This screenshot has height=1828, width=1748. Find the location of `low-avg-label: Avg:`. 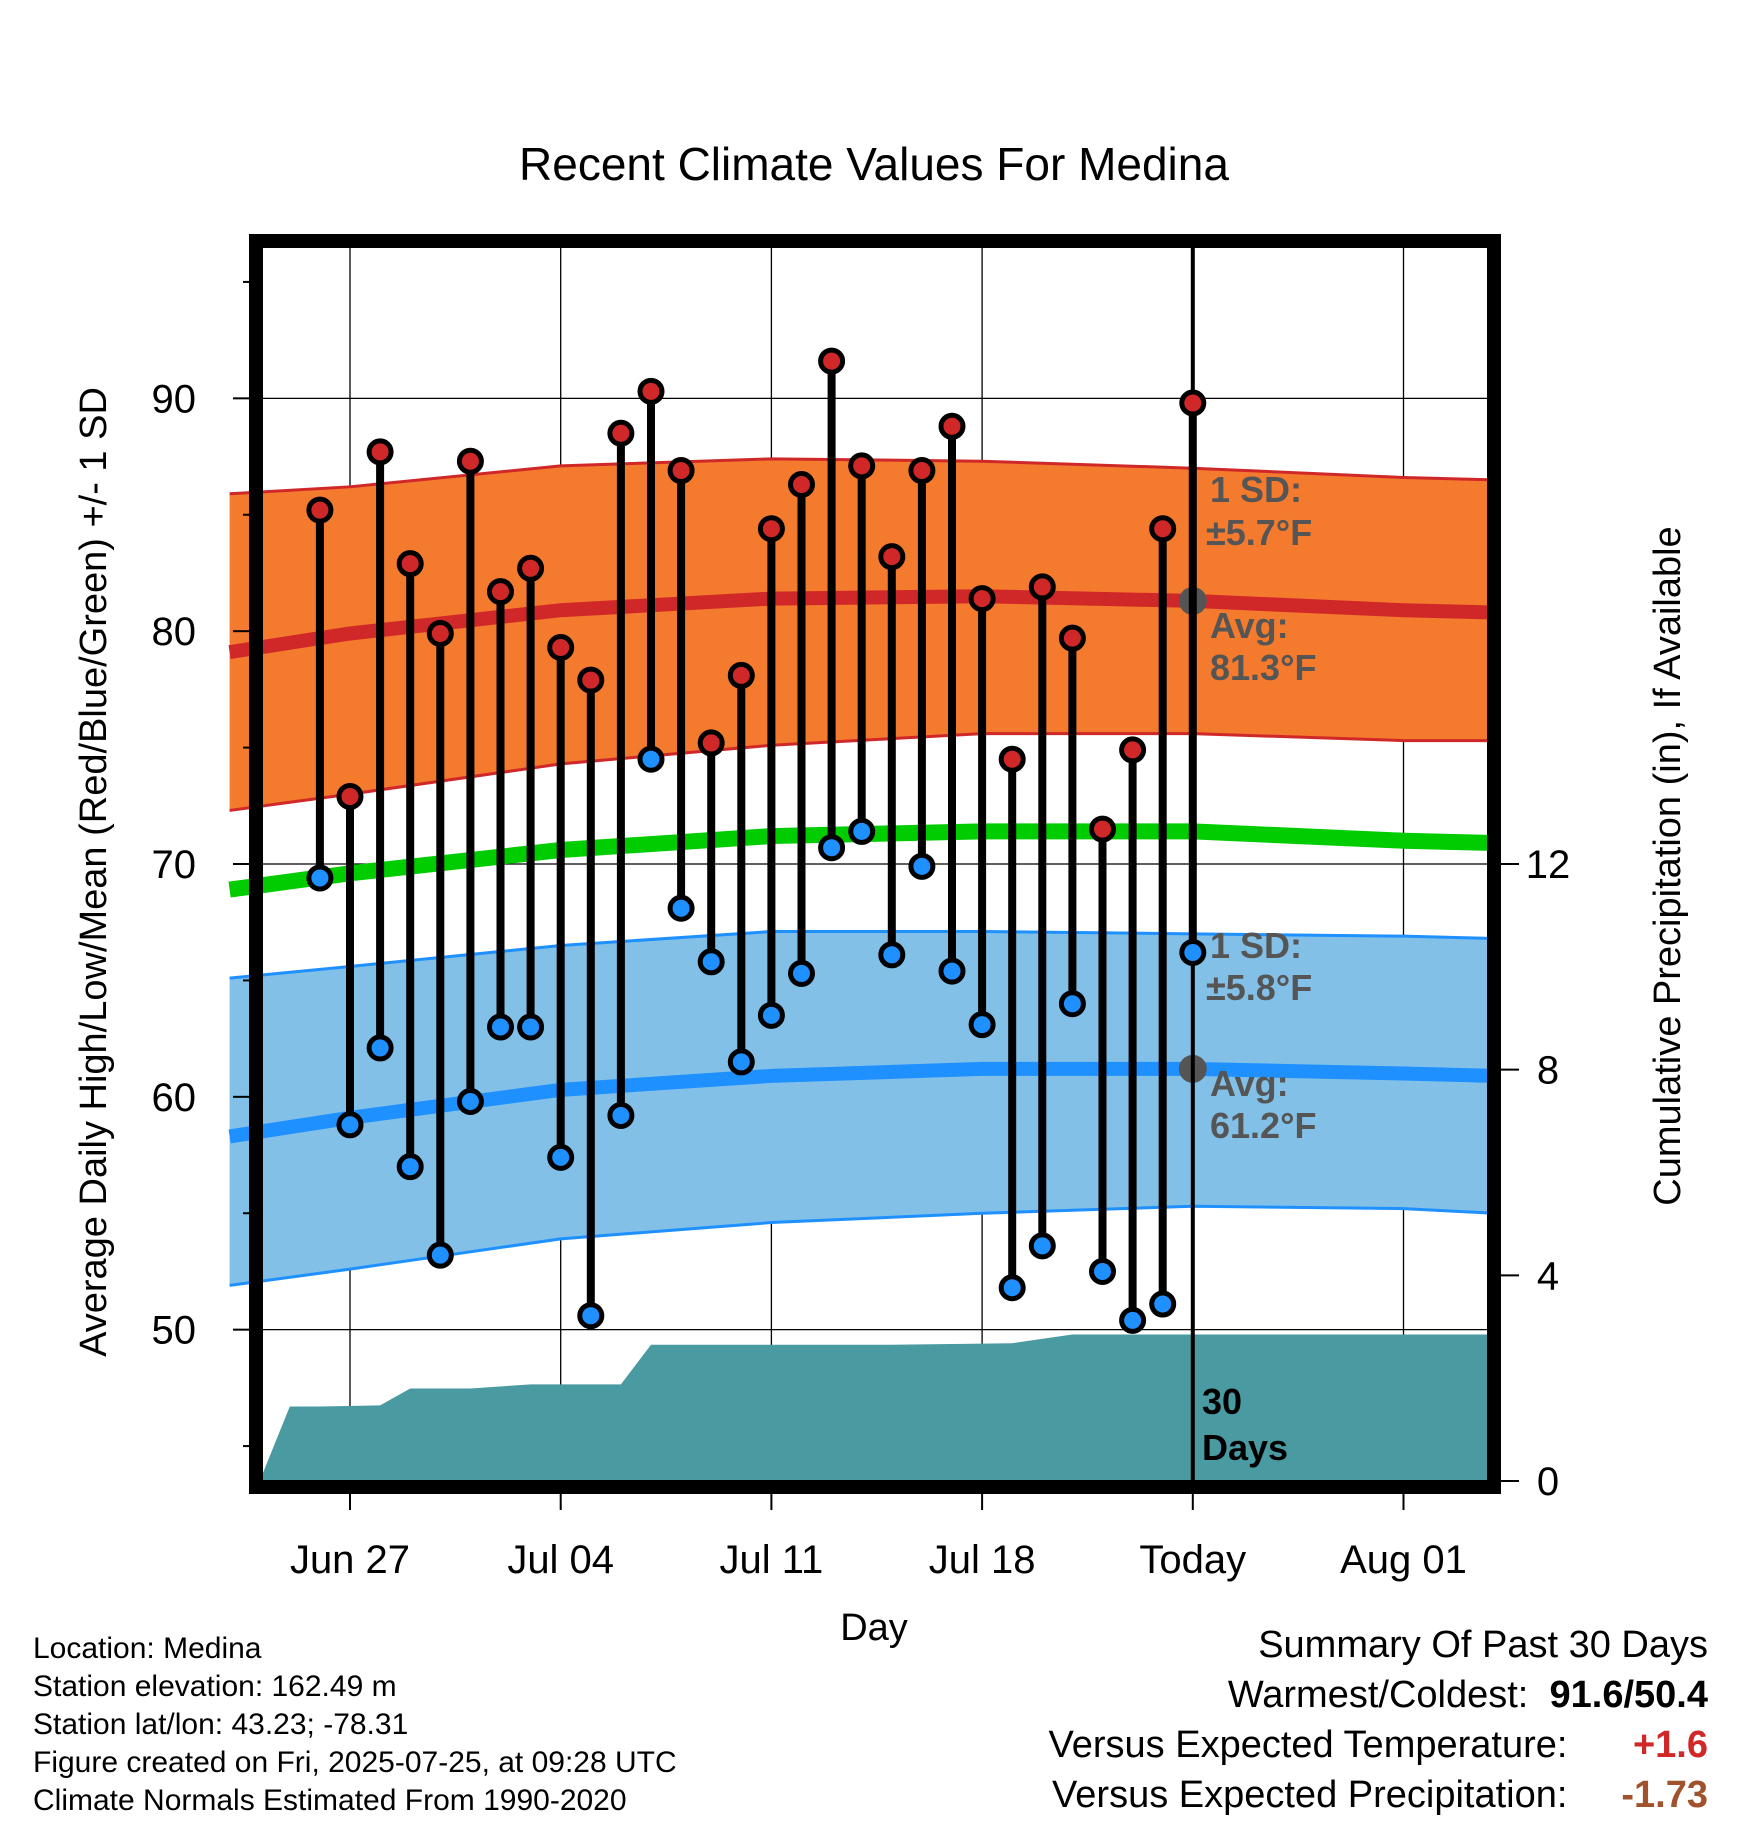

low-avg-label: Avg: is located at coordinates (1249, 1083).